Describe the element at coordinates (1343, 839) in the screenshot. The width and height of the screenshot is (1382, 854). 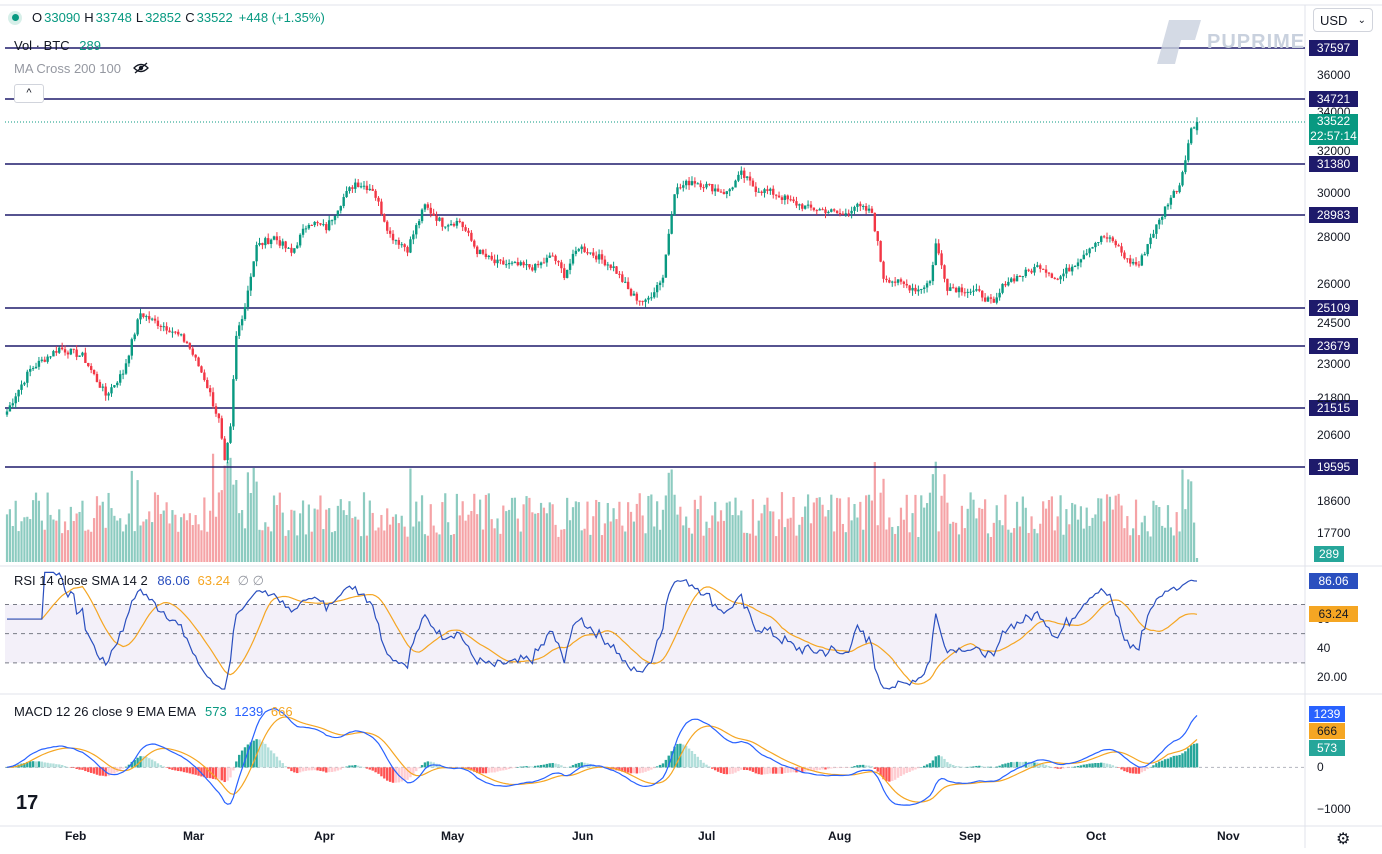
I see `settings-gear-icon: ⚙` at that location.